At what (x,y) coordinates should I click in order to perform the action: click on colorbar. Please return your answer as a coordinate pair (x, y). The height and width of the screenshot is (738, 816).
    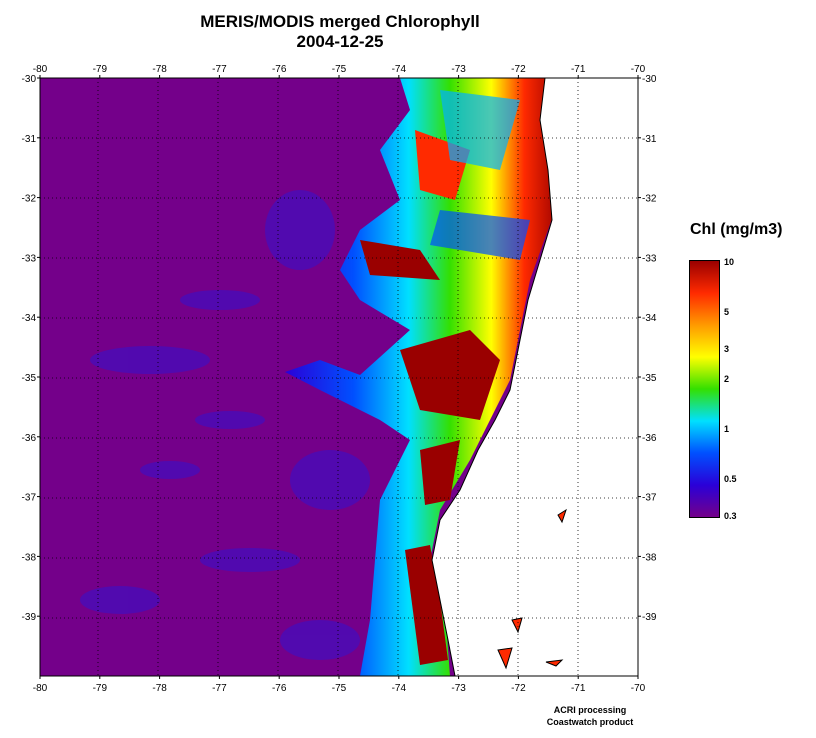
    Looking at the image, I should click on (704, 389).